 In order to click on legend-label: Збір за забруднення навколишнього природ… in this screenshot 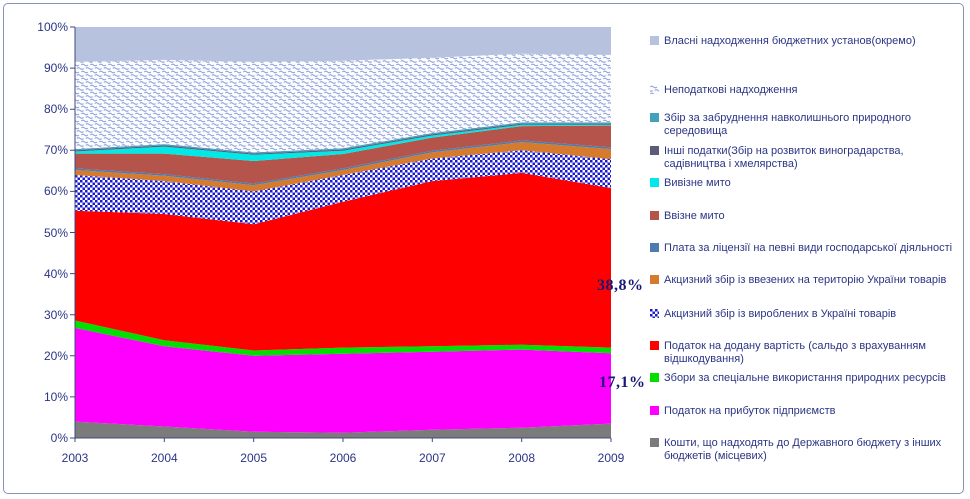, I will do `click(787, 124)`.